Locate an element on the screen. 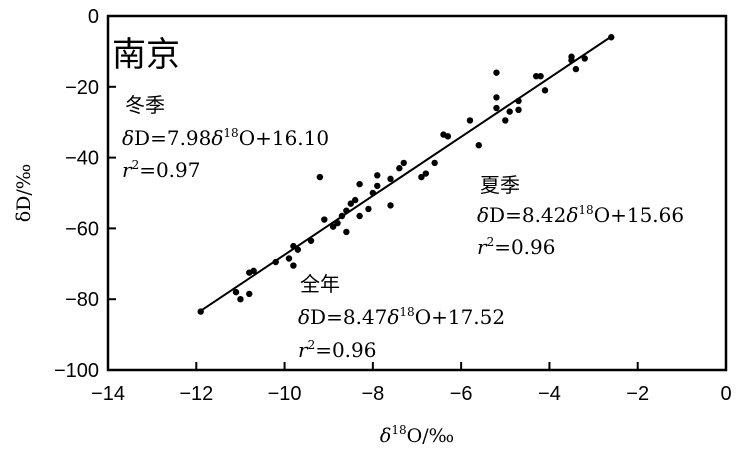  summer-equation: δD=8.42δ18O+15.66 is located at coordinates (580, 215).